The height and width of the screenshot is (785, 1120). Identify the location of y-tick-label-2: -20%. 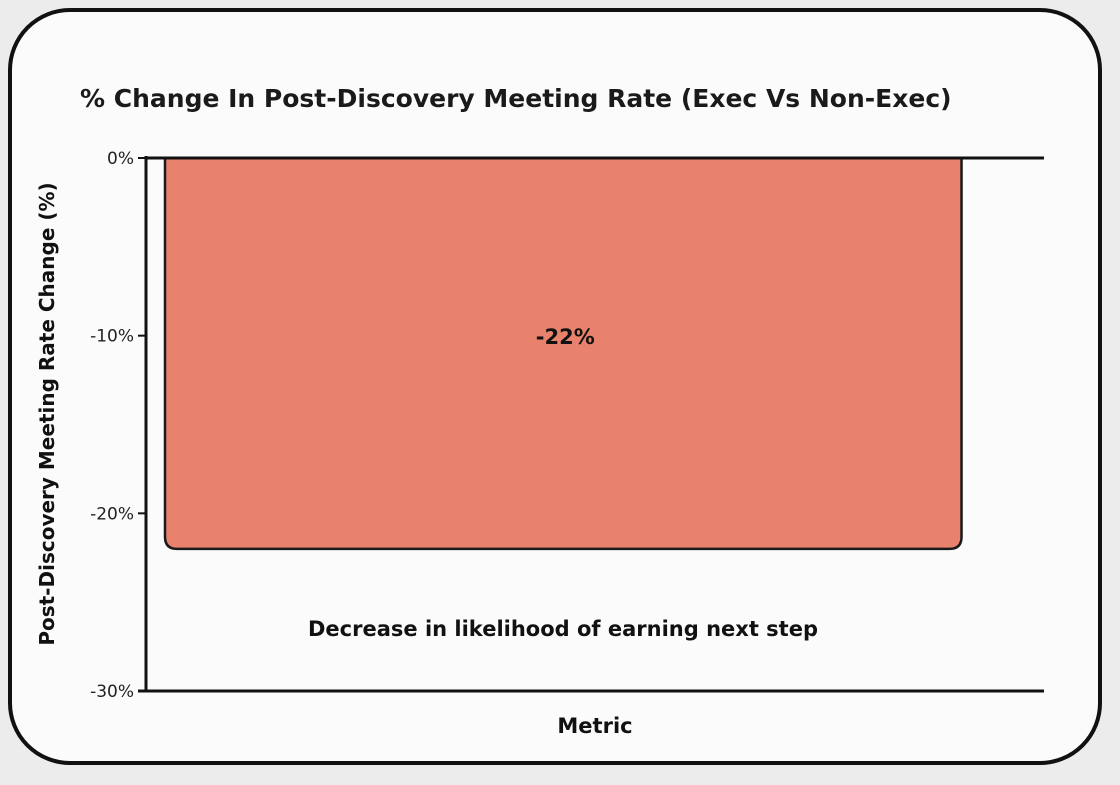
(112, 514).